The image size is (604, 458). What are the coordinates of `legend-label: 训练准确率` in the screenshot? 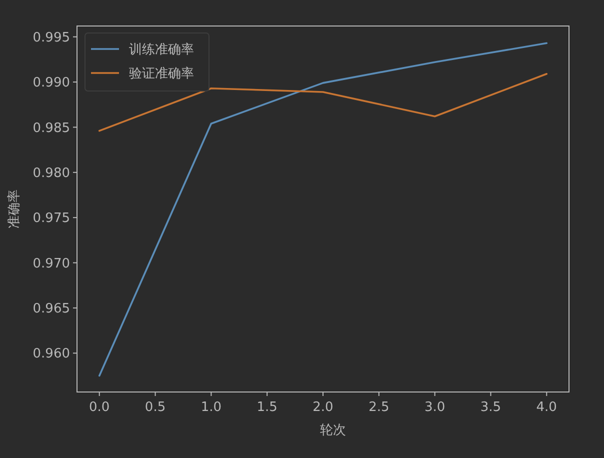 It's located at (161, 50).